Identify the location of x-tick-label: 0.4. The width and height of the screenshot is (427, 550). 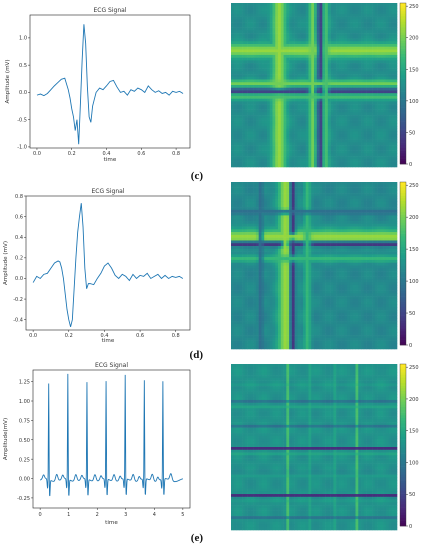
(104, 336).